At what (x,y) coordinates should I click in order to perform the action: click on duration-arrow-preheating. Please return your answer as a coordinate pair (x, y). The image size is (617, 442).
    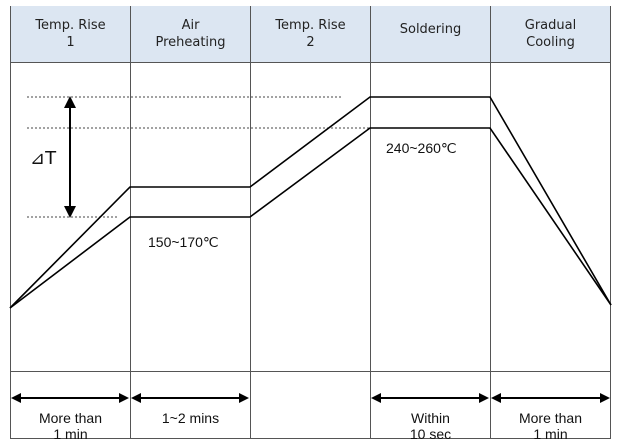
    Looking at the image, I should click on (190, 398).